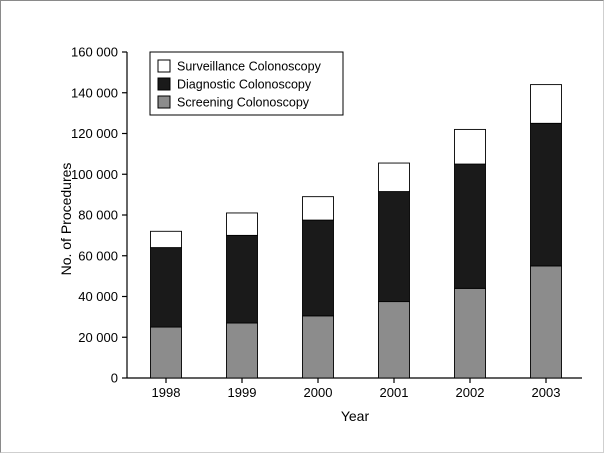 This screenshot has width=605, height=454. What do you see at coordinates (546, 392) in the screenshot?
I see `x-tick-label: 2003` at bounding box center [546, 392].